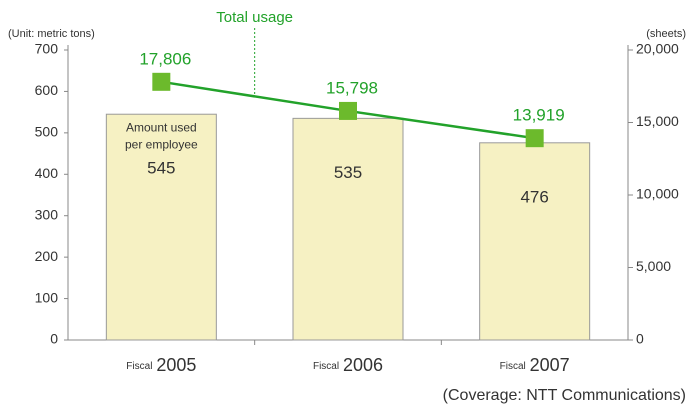 This screenshot has width=691, height=410. What do you see at coordinates (564, 395) in the screenshot?
I see `footnote: (Coverage: NTT Communications)` at bounding box center [564, 395].